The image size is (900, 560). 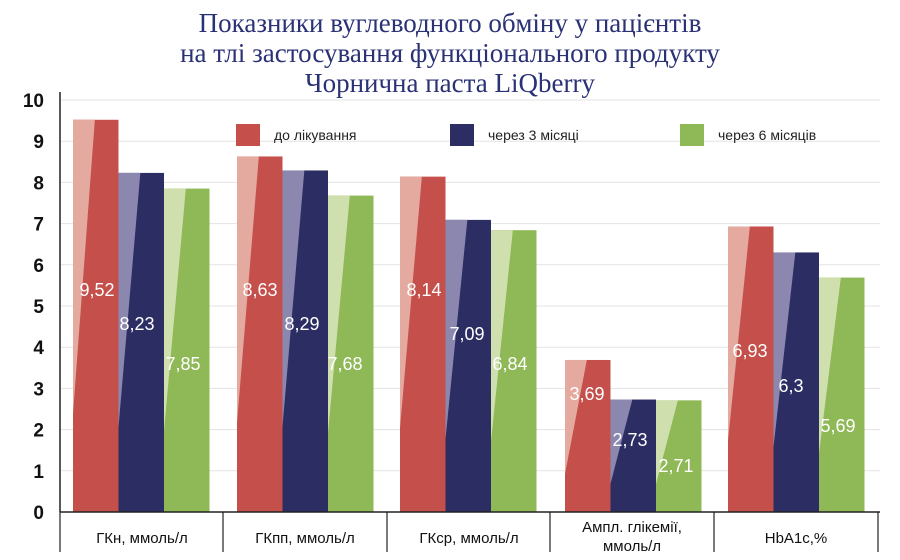 What do you see at coordinates (767, 135) in the screenshot?
I see `legend-label-3: через 6 місяців` at bounding box center [767, 135].